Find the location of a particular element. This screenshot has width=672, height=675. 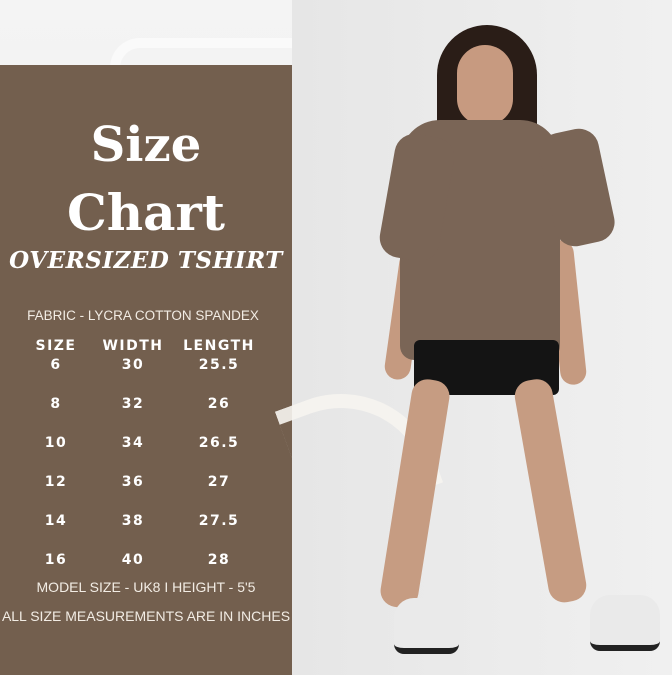

header-width: WIDTH is located at coordinates (133, 346).